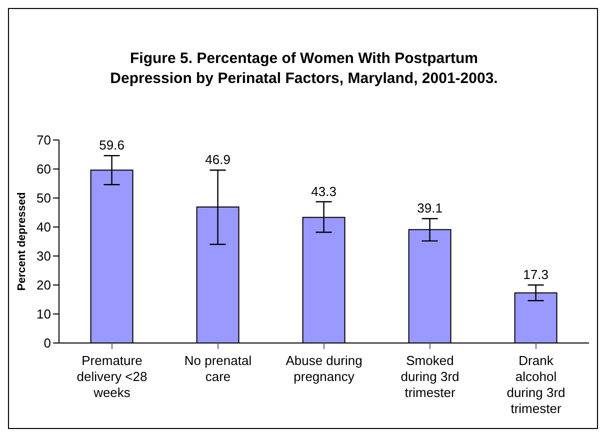 This screenshot has width=606, height=437. What do you see at coordinates (43, 314) in the screenshot?
I see `y-tick-label: 10` at bounding box center [43, 314].